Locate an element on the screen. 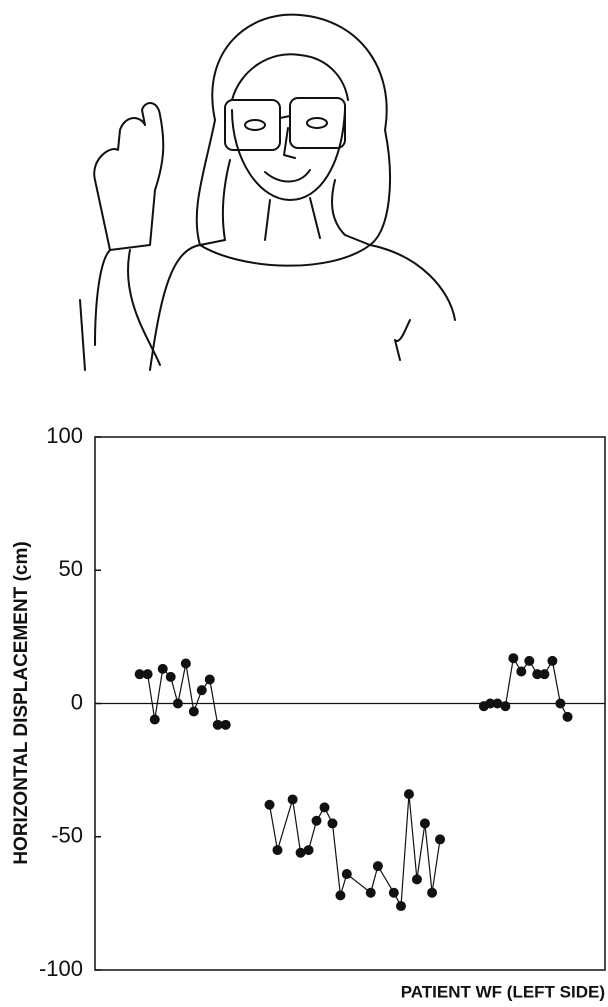 The height and width of the screenshot is (1007, 608). y-tick-label: -100 is located at coordinates (61, 968).